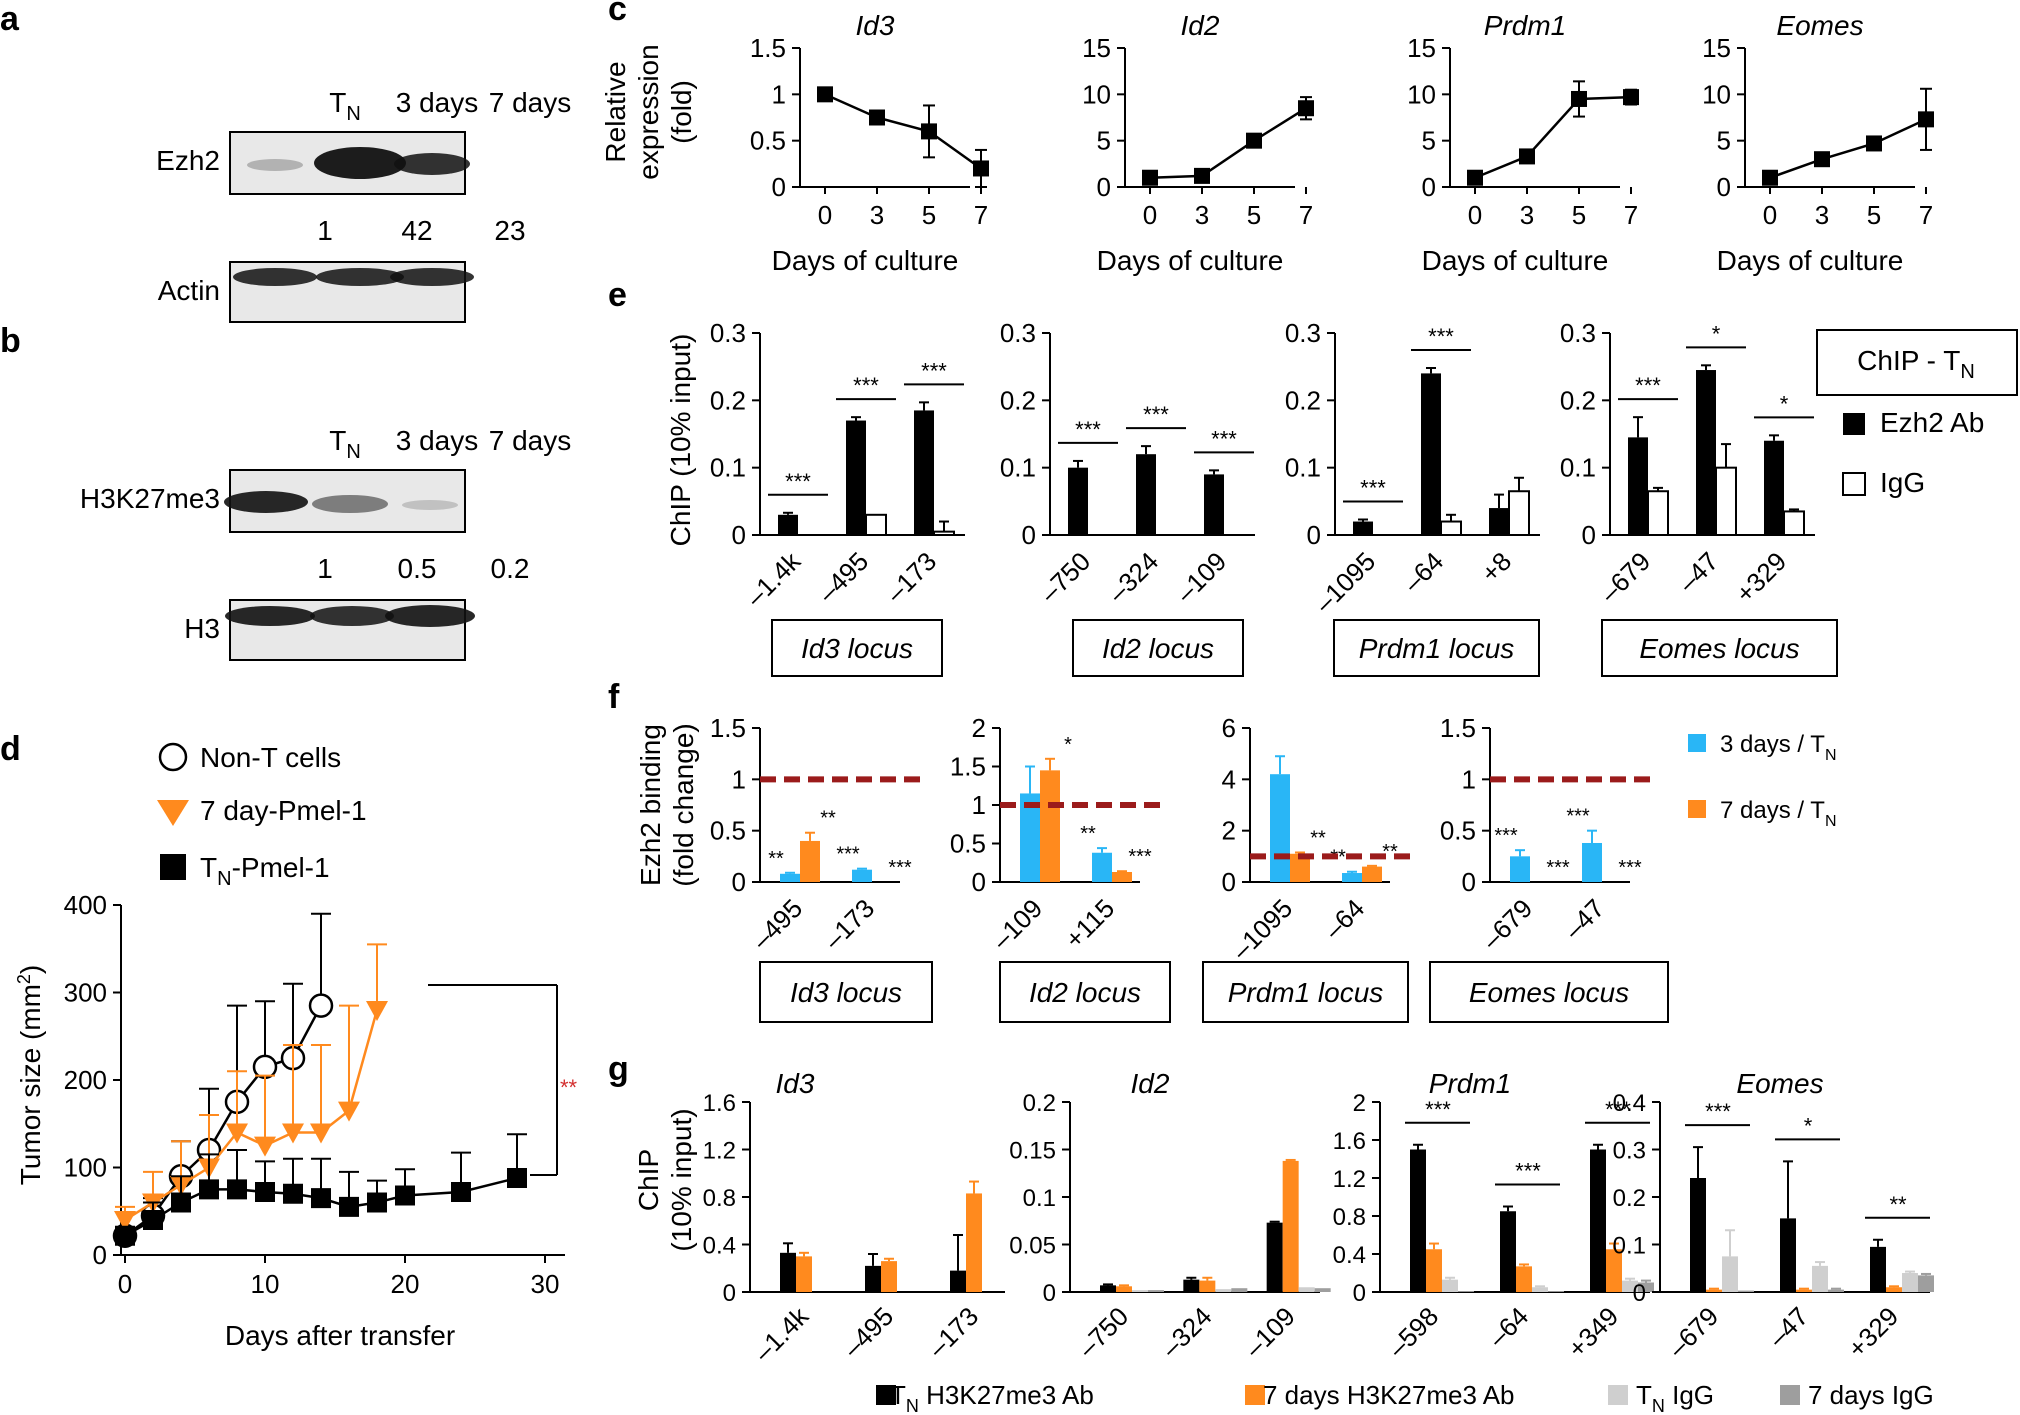 The height and width of the screenshot is (1415, 2020). Describe the element at coordinates (728, 728) in the screenshot. I see `f-ytick: 1.5` at that location.